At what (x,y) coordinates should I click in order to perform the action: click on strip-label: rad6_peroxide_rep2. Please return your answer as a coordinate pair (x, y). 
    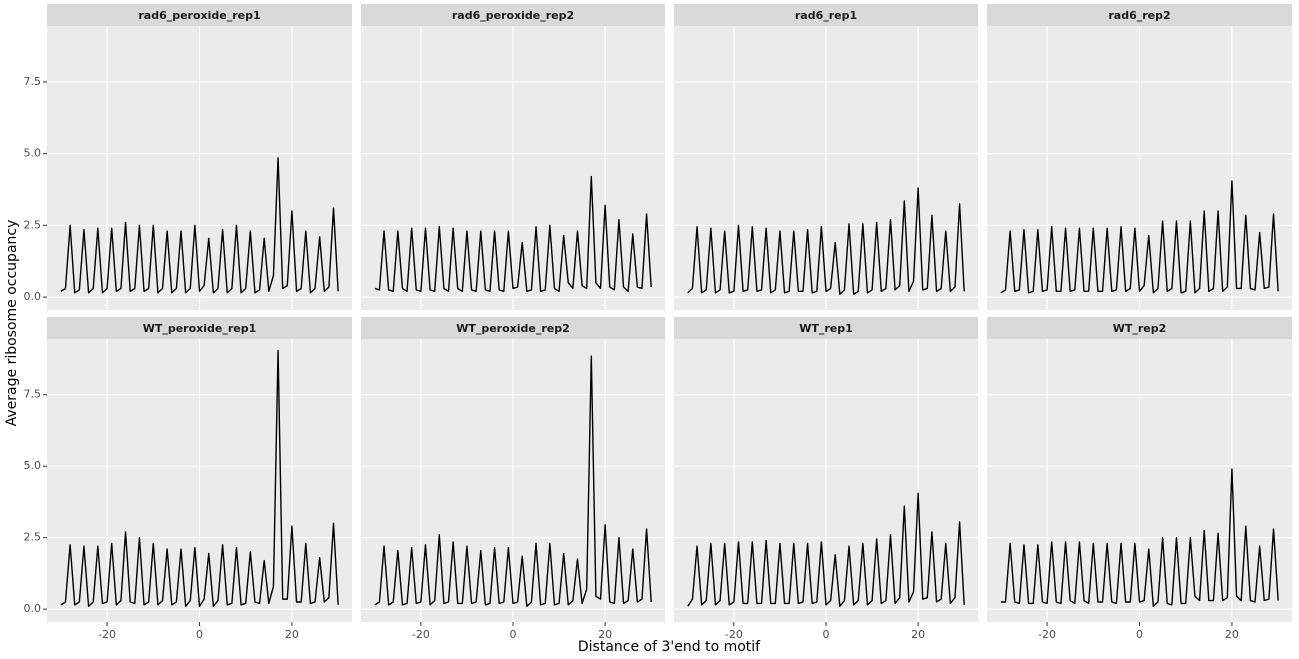
    Looking at the image, I should click on (513, 15).